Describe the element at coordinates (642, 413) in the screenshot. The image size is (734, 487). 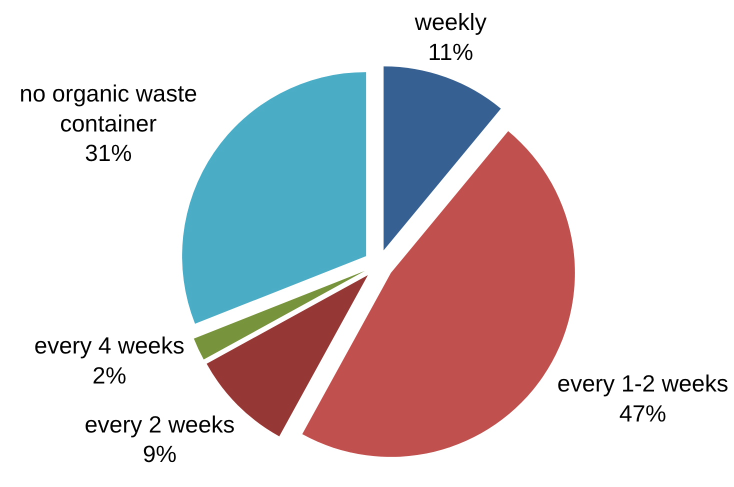
I see `data-label: 47%` at that location.